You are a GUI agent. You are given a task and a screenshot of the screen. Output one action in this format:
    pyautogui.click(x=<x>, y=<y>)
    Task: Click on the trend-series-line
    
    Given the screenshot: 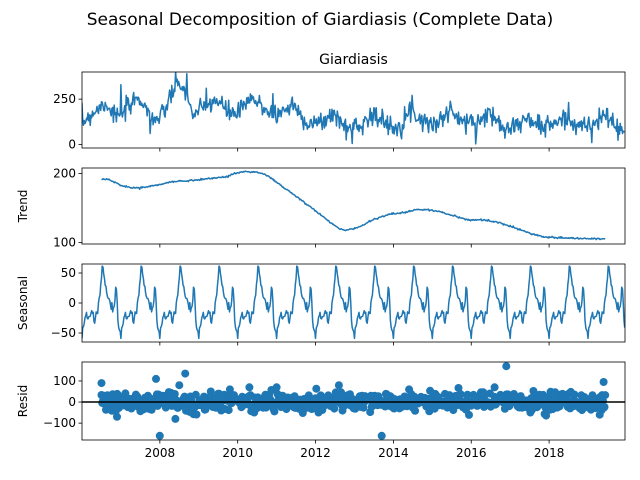 What is the action you would take?
    pyautogui.click(x=353, y=205)
    